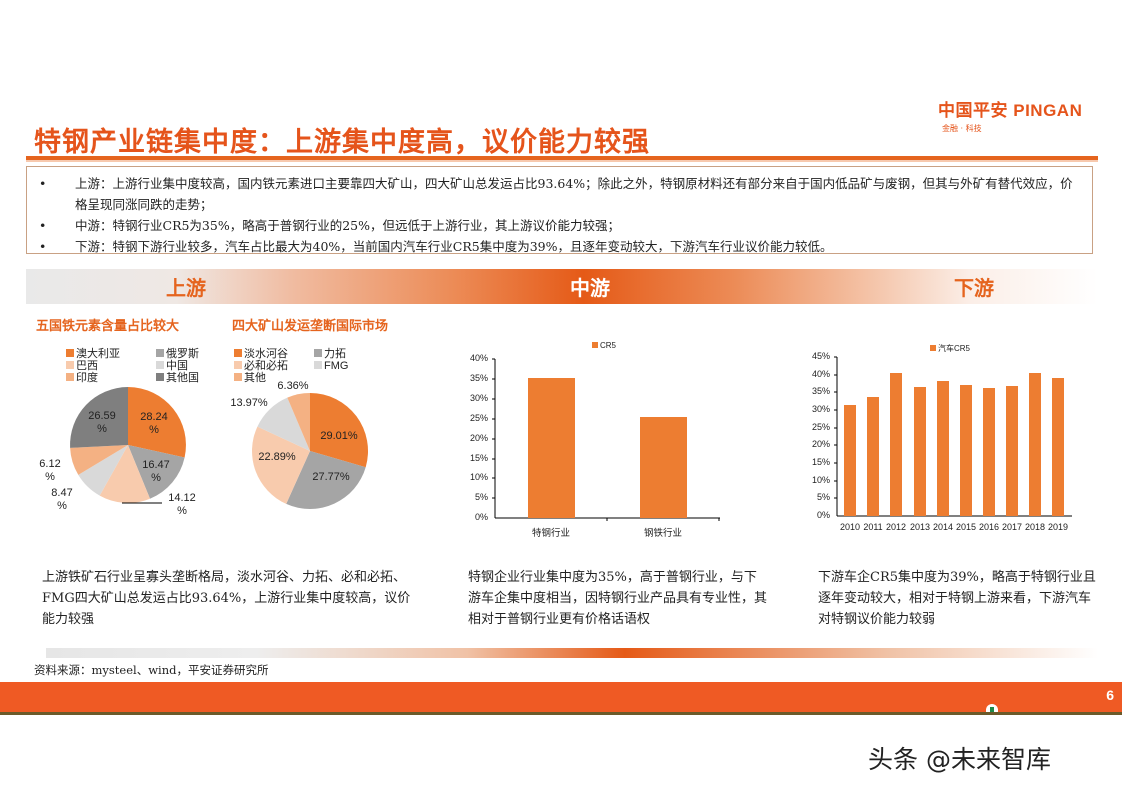 The width and height of the screenshot is (1122, 793). Describe the element at coordinates (108, 326) in the screenshot. I see `pie1-heading: 五国铁元素含量占比较大` at that location.